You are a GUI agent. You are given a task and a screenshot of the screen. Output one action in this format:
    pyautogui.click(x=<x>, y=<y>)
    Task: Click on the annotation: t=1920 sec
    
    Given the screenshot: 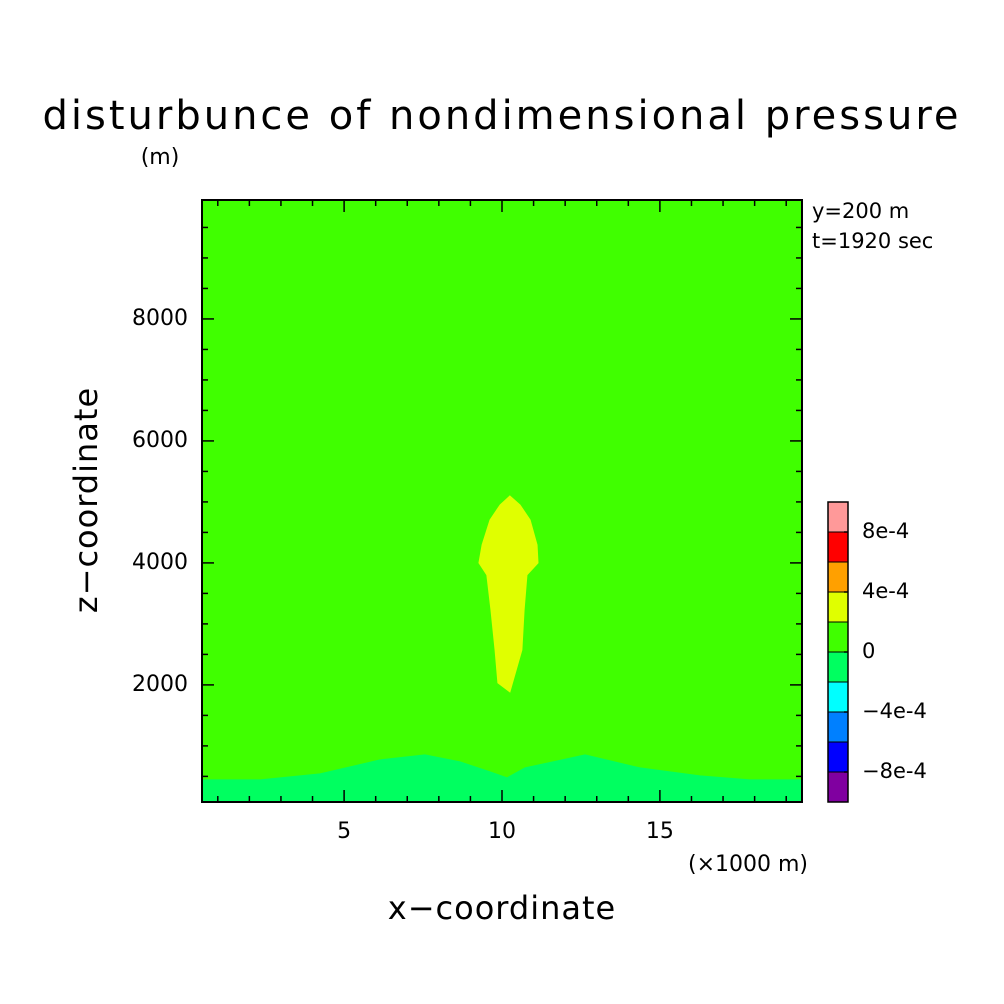 What is the action you would take?
    pyautogui.click(x=872, y=241)
    